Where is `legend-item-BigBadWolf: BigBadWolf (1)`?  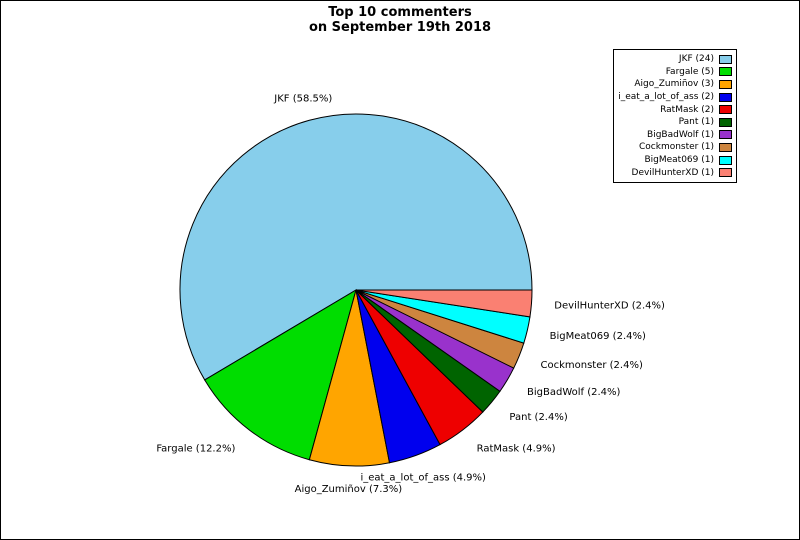
legend-item-BigBadWolf: BigBadWolf (1) is located at coordinates (675, 135).